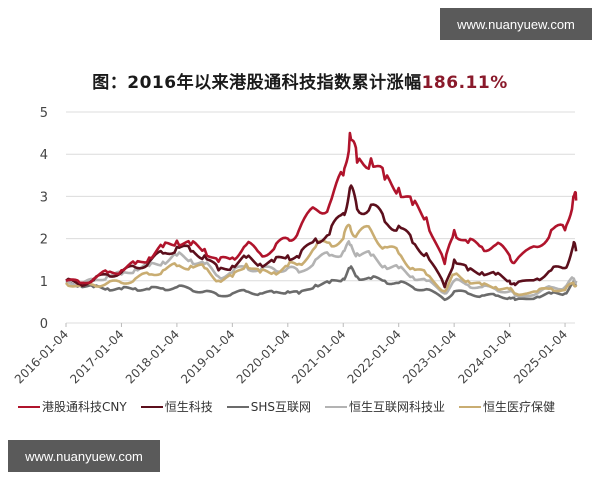 This screenshot has height=480, width=600. Describe the element at coordinates (396, 407) in the screenshot. I see `legend-label: 恒生互联网科技业` at that location.